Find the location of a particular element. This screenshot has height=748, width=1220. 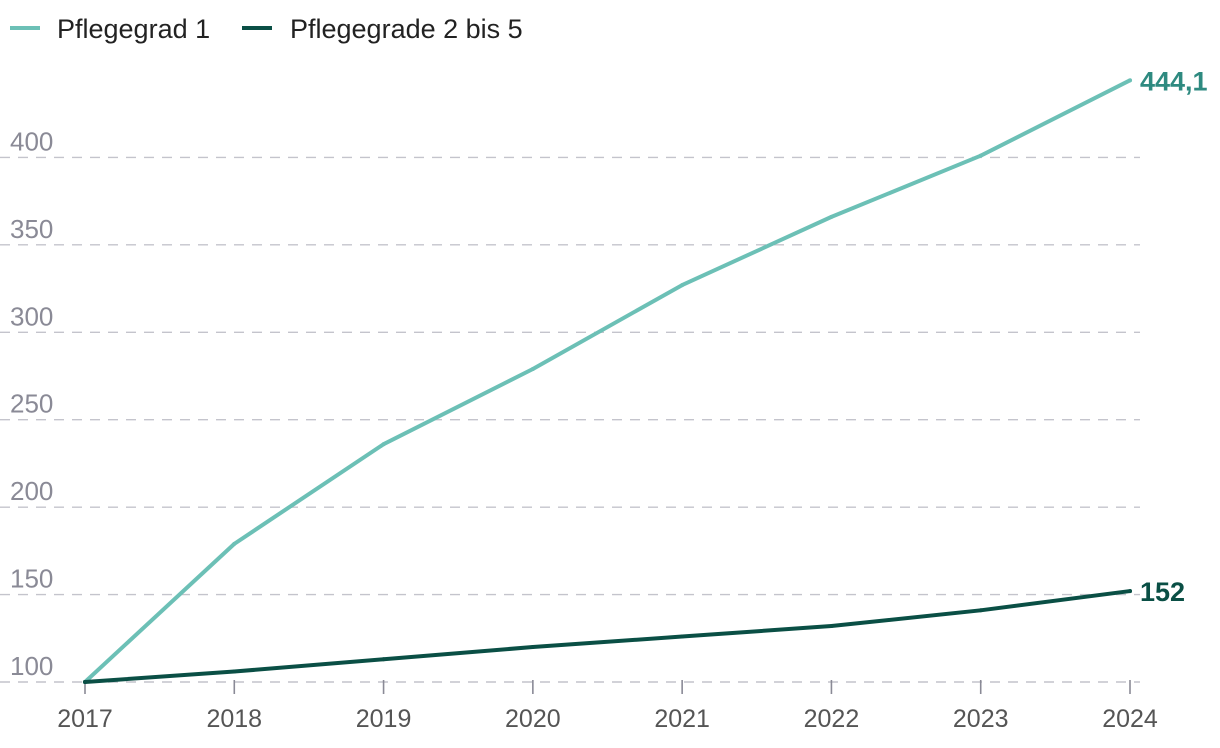

data-point-pflegegrade-2-bis-5-2017 is located at coordinates (85, 682).